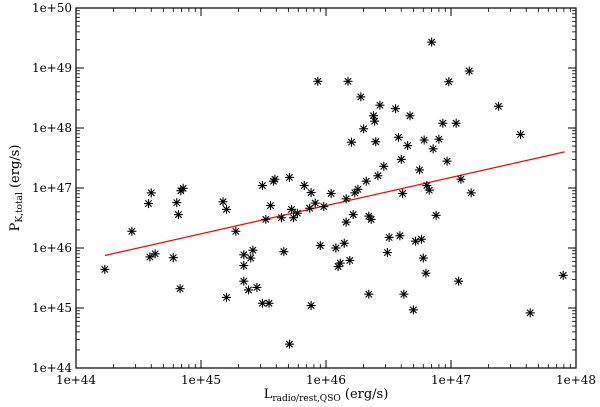 The width and height of the screenshot is (600, 407). I want to click on x-axis-title: Lradio/rest,QSO (erg/s), so click(326, 395).